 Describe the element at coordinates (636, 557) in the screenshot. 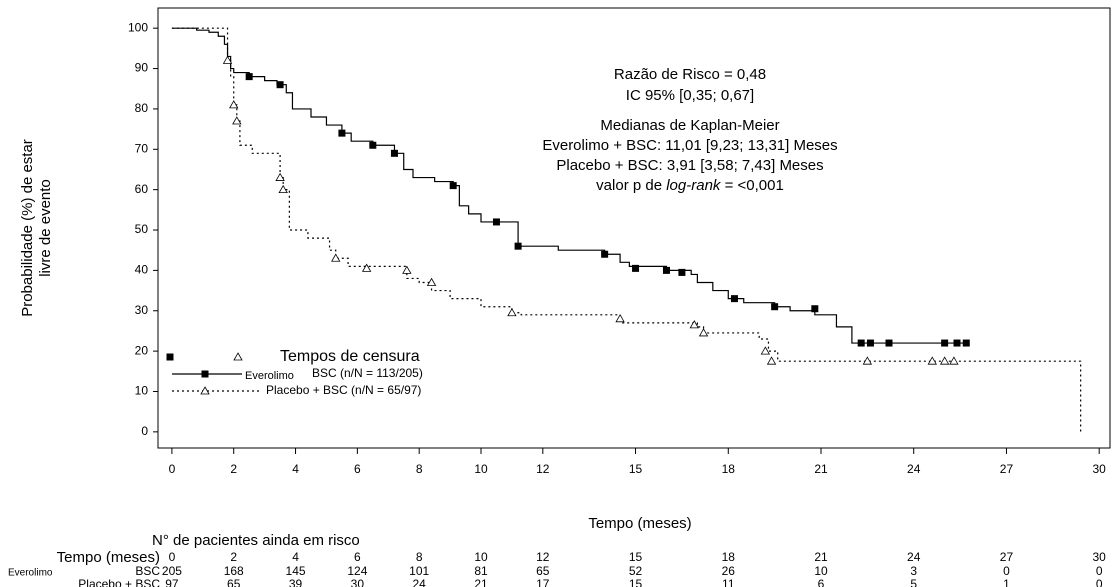

I see `risk-table-time: 15` at that location.